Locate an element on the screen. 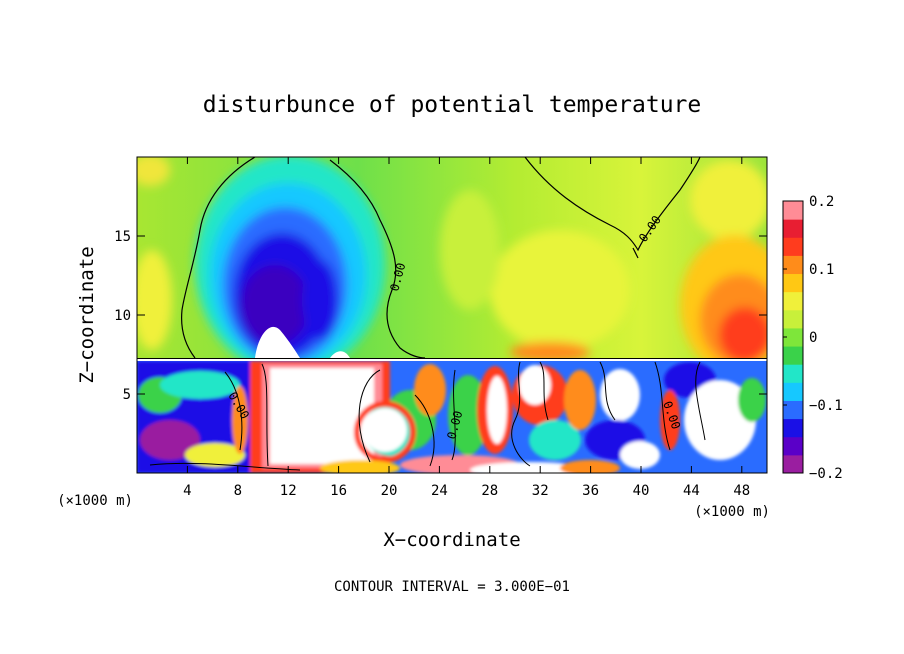 Image resolution: width=904 pixels, height=654 pixels. x-tick-label-36: 36 is located at coordinates (590, 491).